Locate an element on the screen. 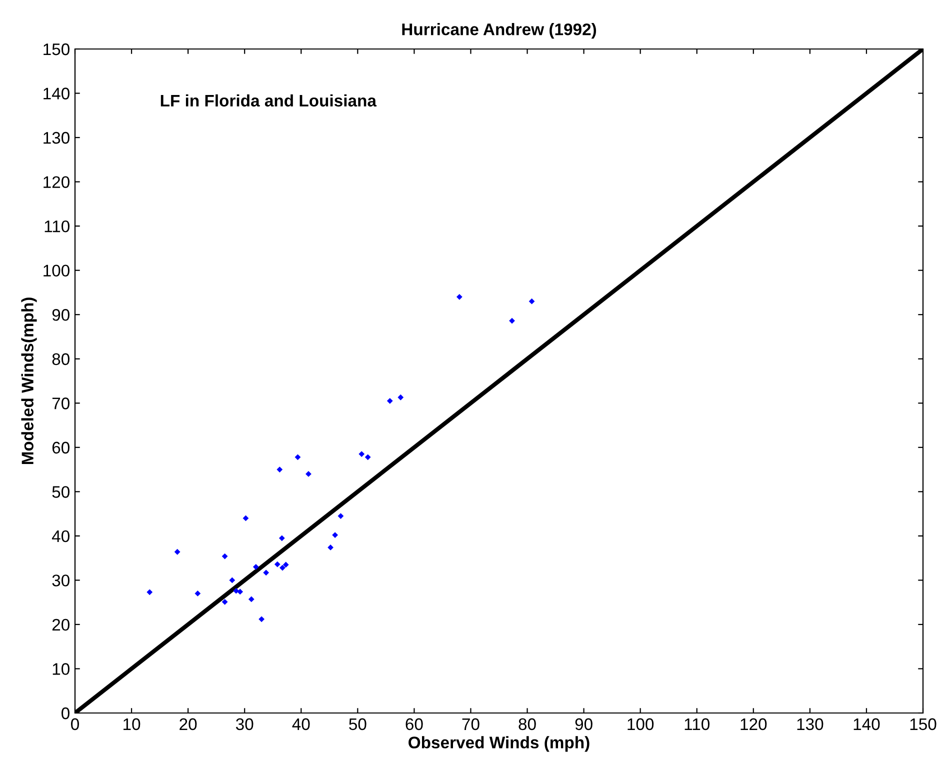  y-tick-label: 80 is located at coordinates (61, 359).